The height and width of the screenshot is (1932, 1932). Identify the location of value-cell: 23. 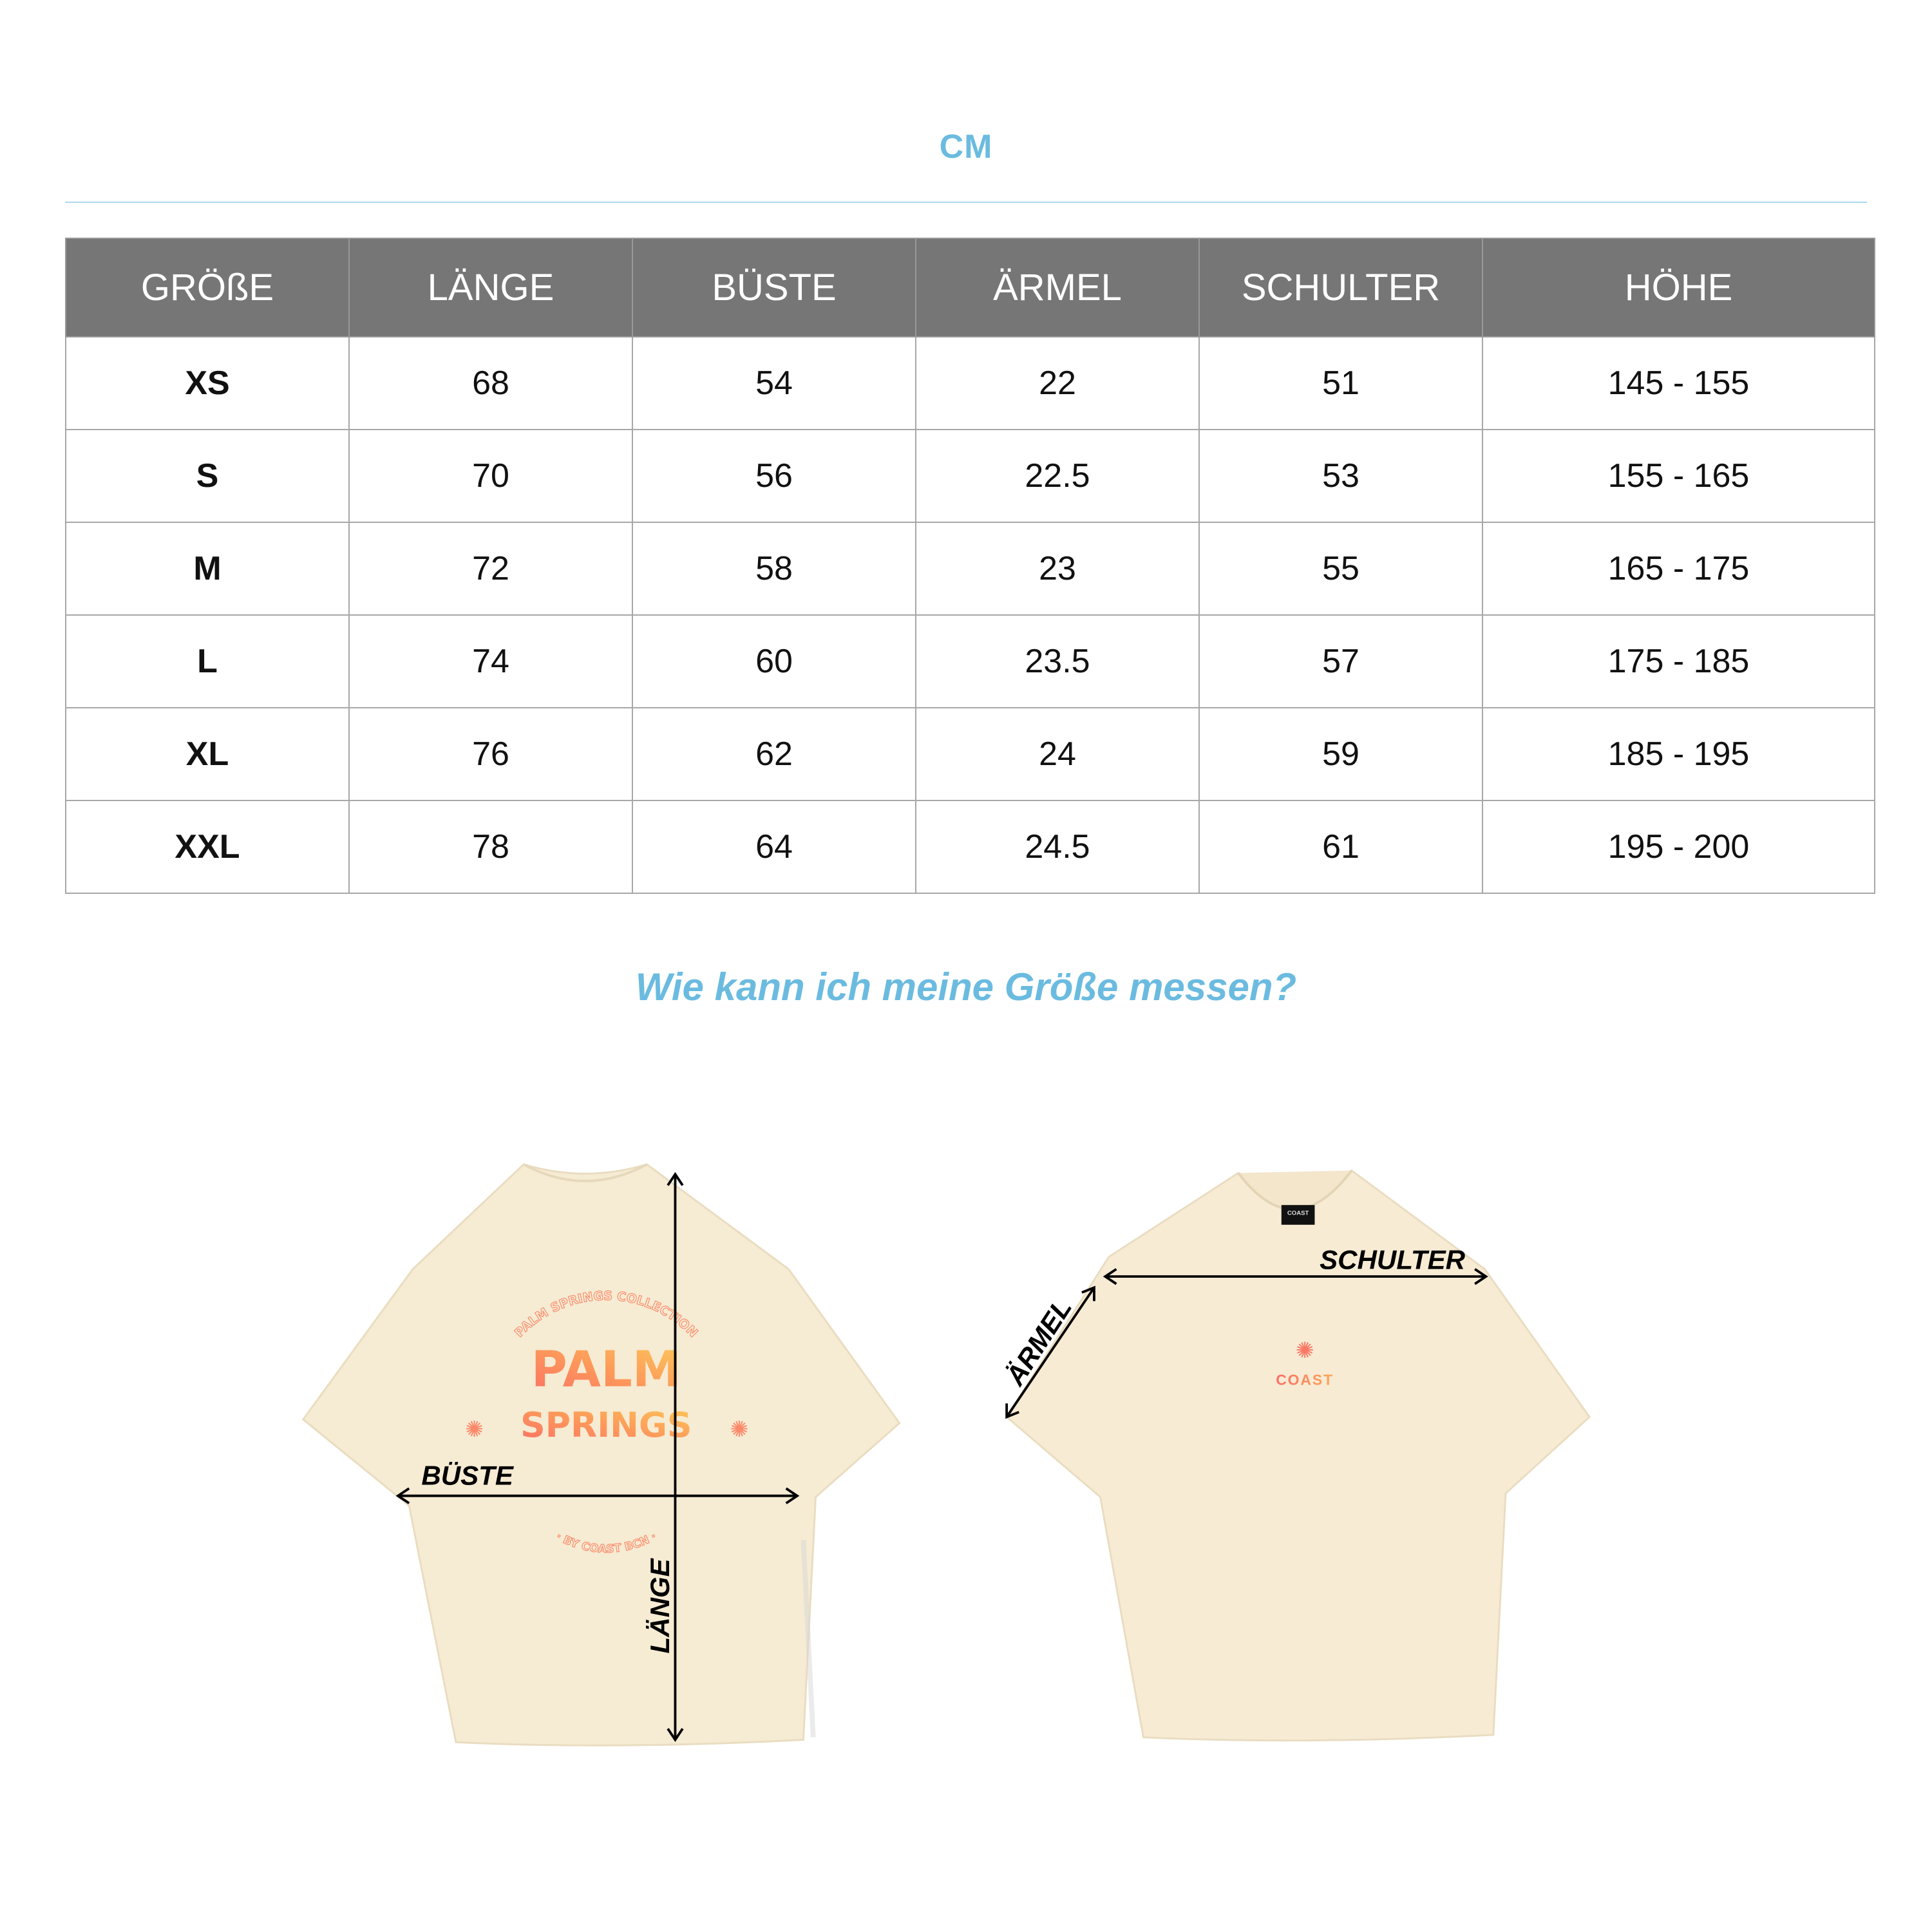
(1058, 569).